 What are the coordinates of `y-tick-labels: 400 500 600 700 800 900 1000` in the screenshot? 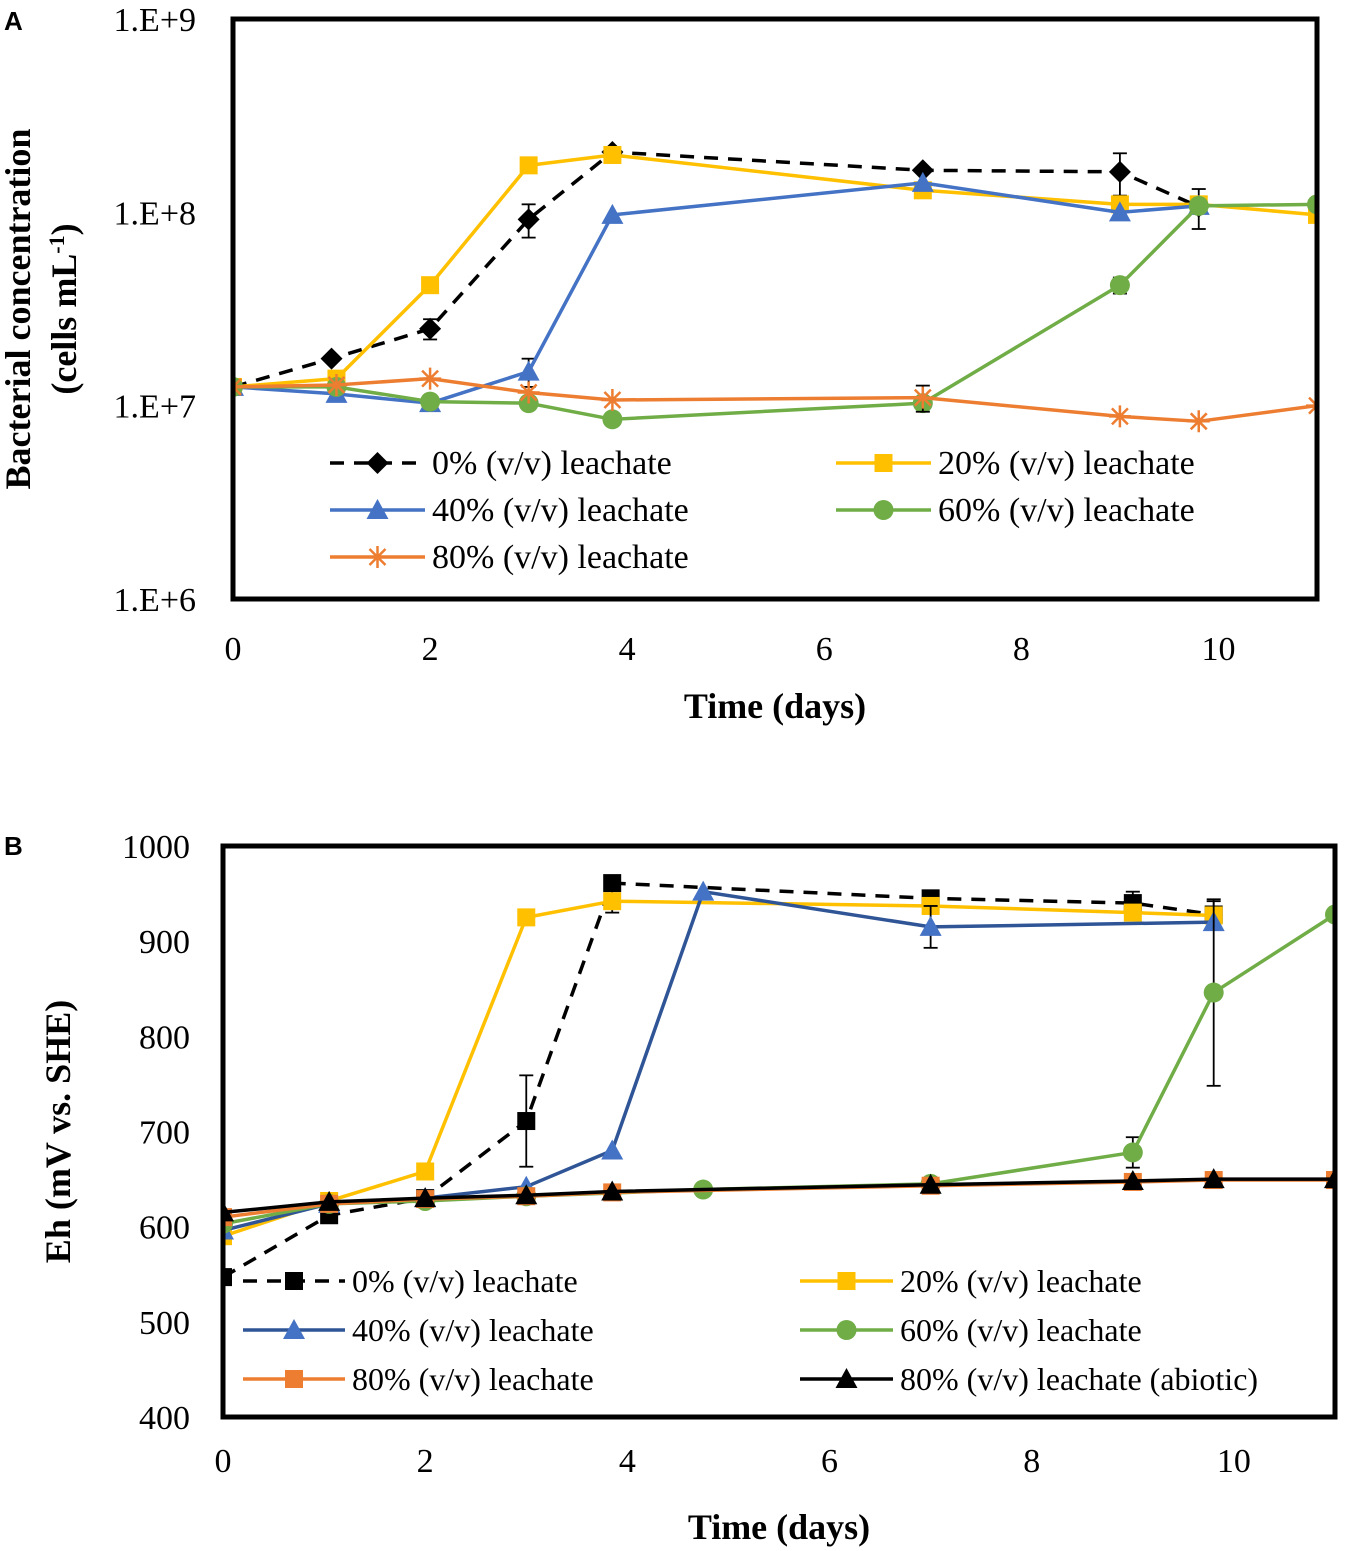 It's located at (156, 1133).